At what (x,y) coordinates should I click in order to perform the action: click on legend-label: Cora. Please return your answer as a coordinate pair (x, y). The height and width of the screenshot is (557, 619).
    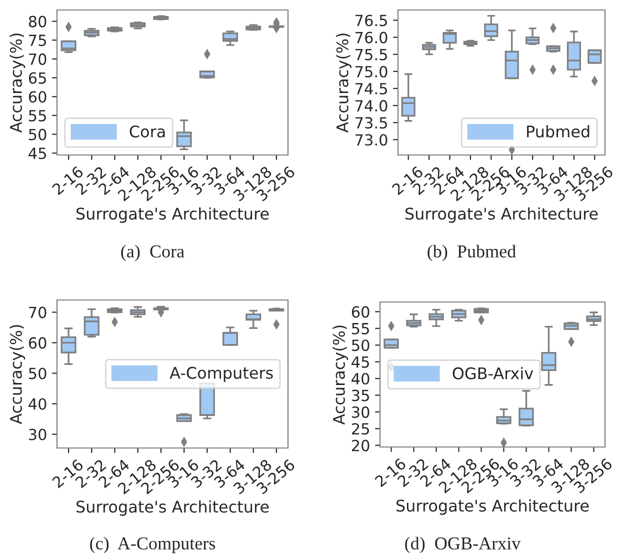
    Looking at the image, I should click on (147, 131).